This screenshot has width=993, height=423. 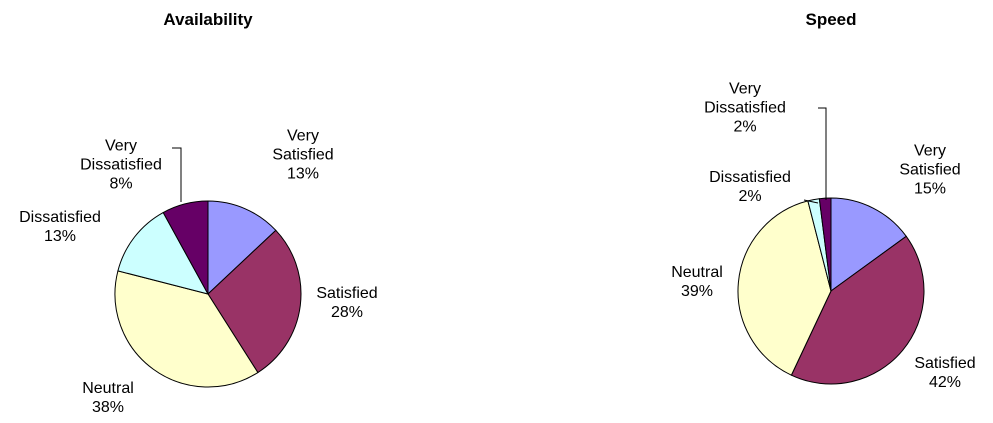 What do you see at coordinates (108, 398) in the screenshot?
I see `slice-label: Neutral 38%` at bounding box center [108, 398].